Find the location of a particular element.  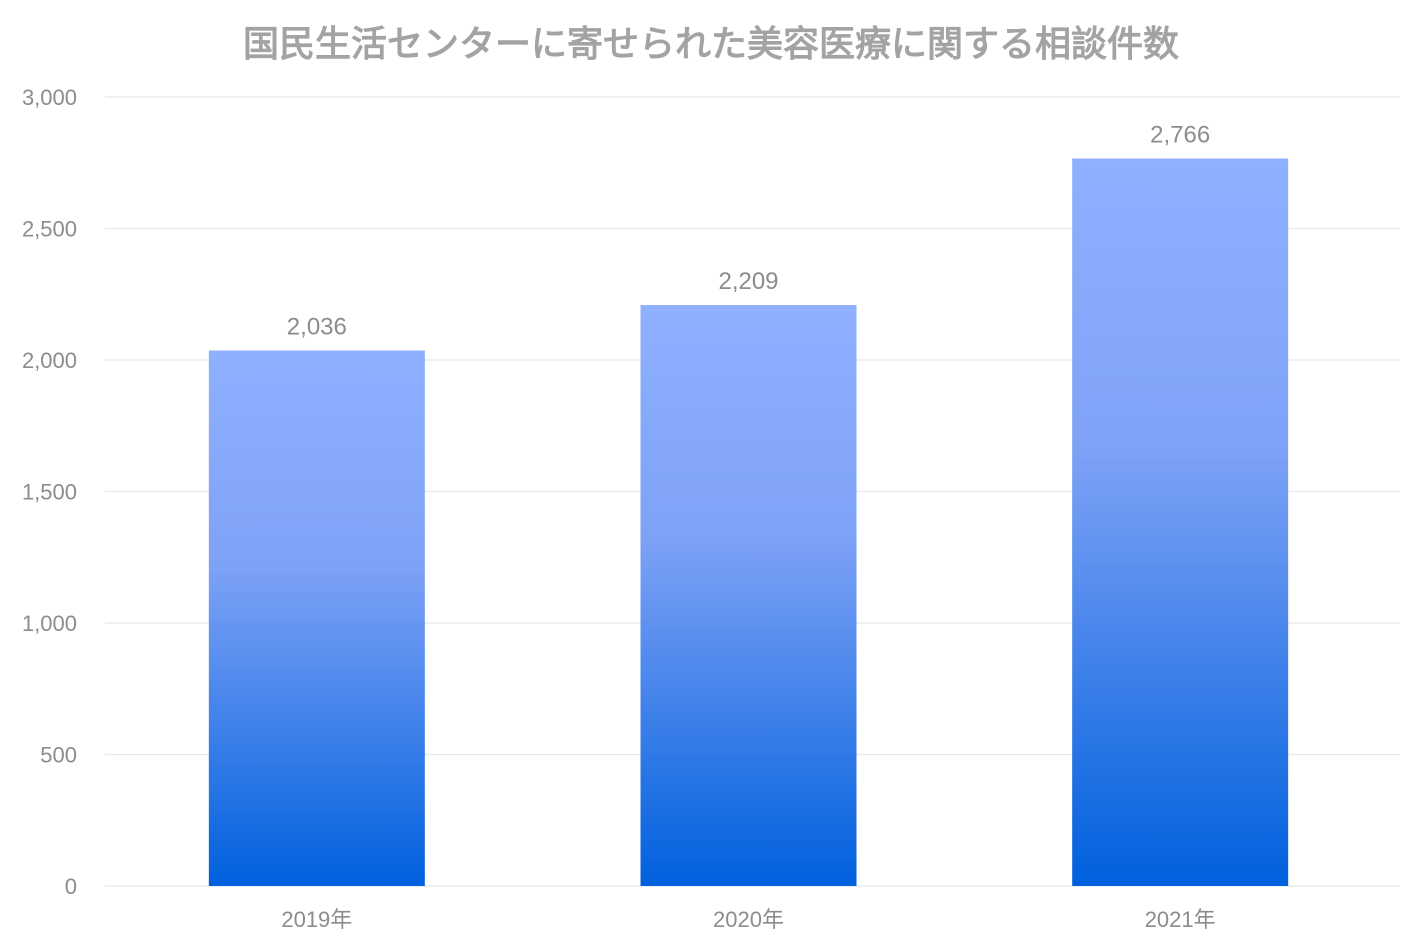

y-tick-label: 2,500 is located at coordinates (49, 229).